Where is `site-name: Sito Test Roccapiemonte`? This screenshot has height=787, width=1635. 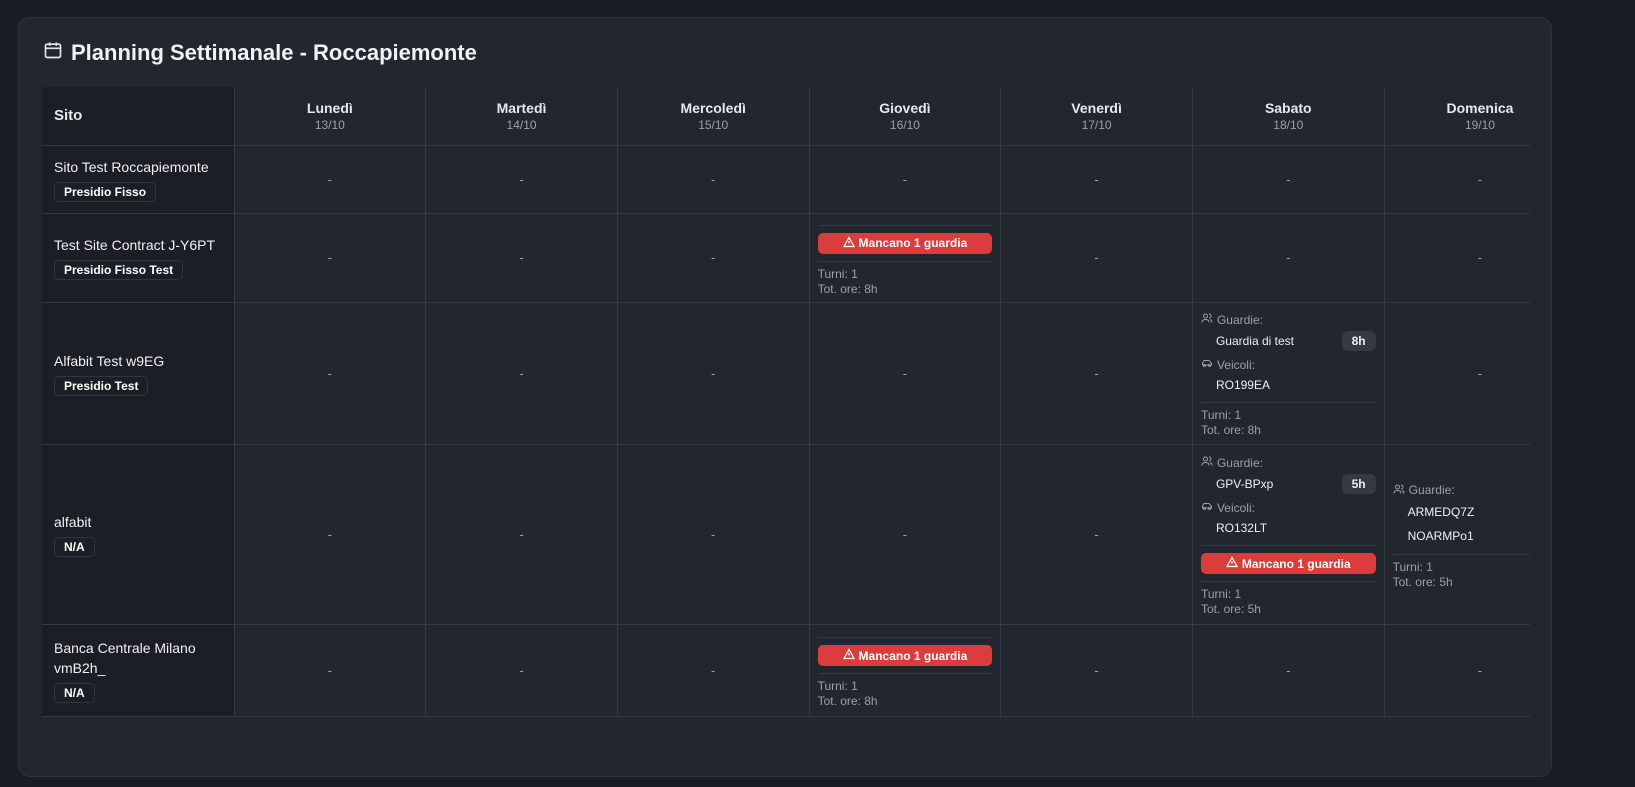
site-name: Sito Test Roccapiemonte is located at coordinates (131, 166).